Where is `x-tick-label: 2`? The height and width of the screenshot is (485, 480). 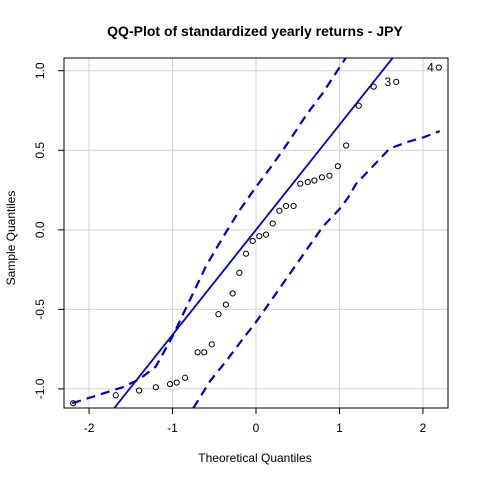 x-tick-label: 2 is located at coordinates (423, 428).